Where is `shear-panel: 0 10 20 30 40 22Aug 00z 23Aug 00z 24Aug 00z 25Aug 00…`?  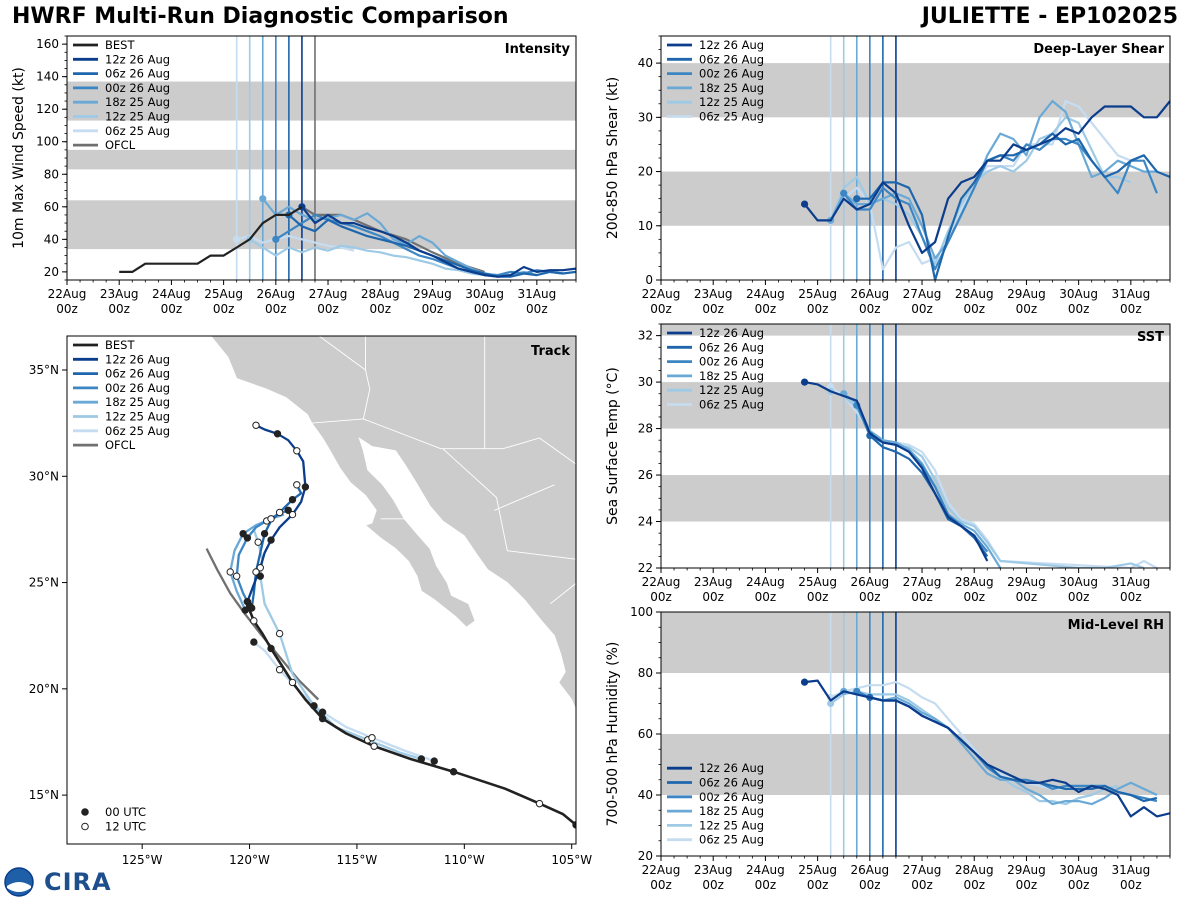
shear-panel: 0 10 20 30 40 22Aug 00z 23Aug 00z 24Aug 00z 25Aug 00… is located at coordinates (888, 175).